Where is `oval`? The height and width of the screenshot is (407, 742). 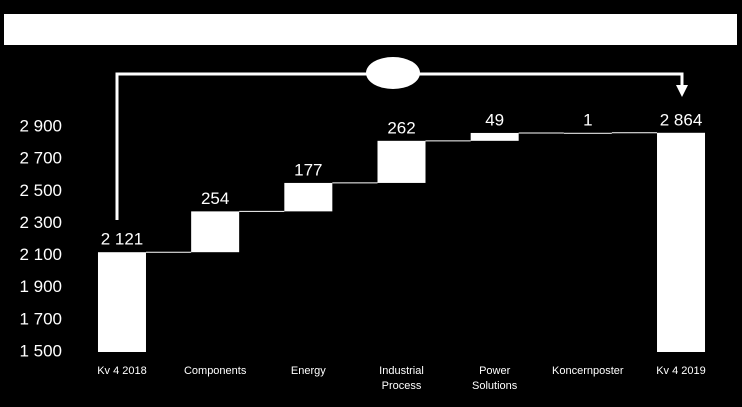
oval is located at coordinates (393, 73).